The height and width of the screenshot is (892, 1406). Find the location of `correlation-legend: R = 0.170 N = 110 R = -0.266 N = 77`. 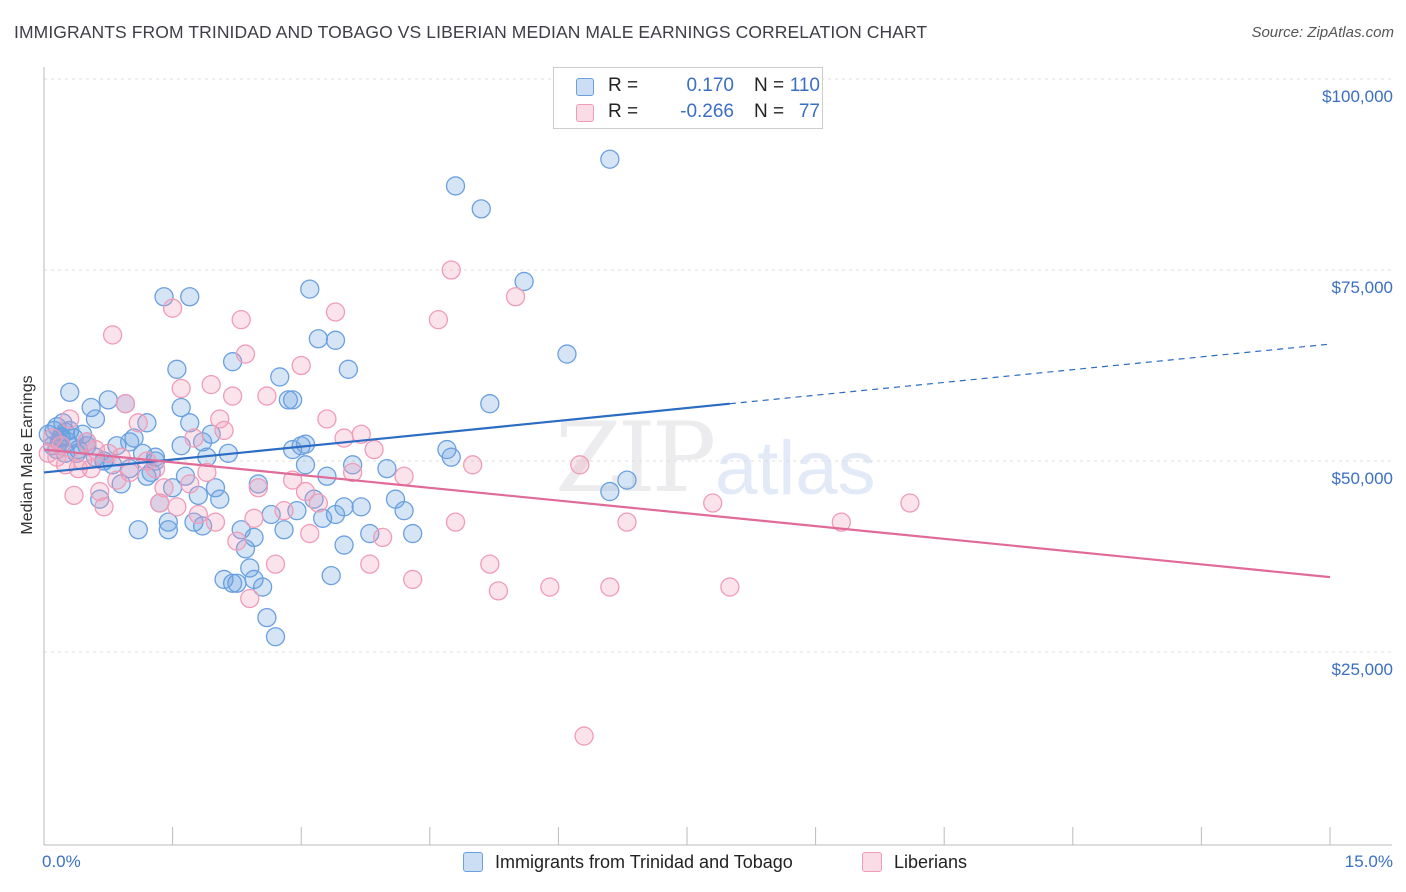

correlation-legend: R = 0.170 N = 110 R = -0.266 N = 77 is located at coordinates (688, 98).